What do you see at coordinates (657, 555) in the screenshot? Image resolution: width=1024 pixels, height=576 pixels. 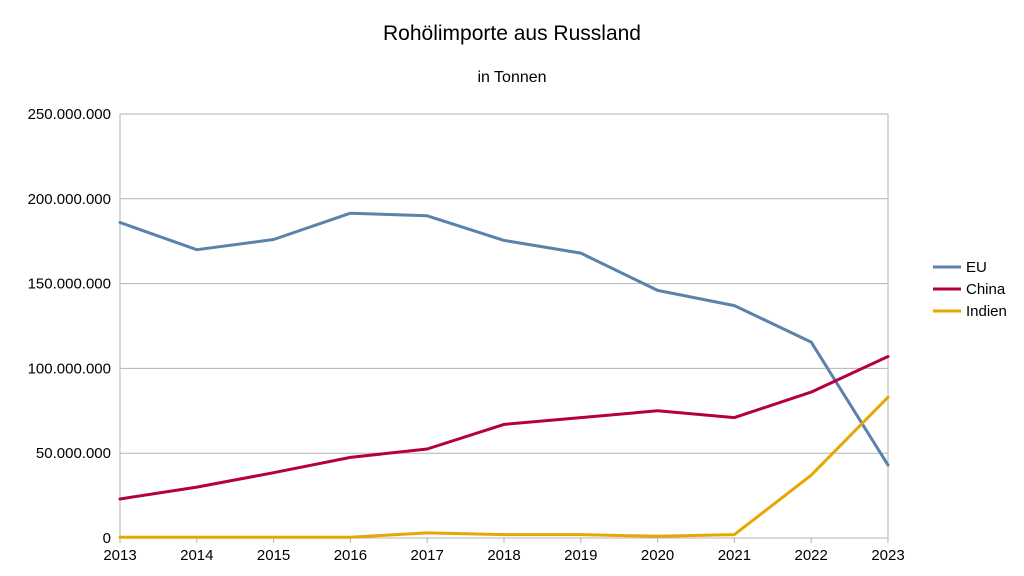 I see `x-tick-label: 2020` at bounding box center [657, 555].